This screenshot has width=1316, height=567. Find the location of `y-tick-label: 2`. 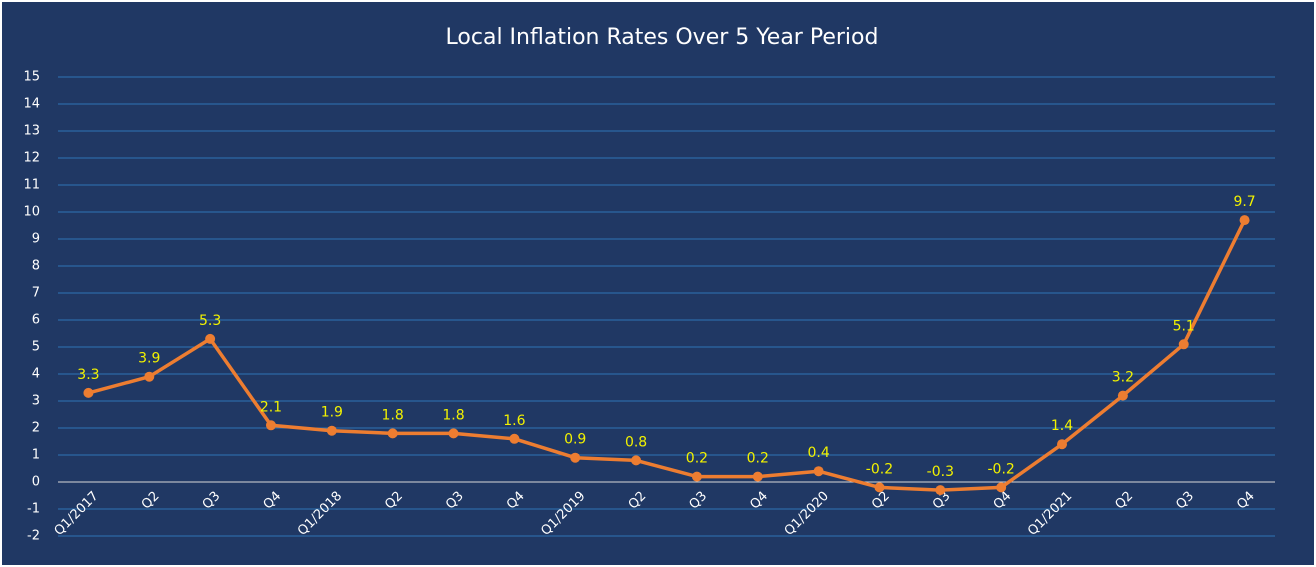

y-tick-label: 2 is located at coordinates (36, 428).